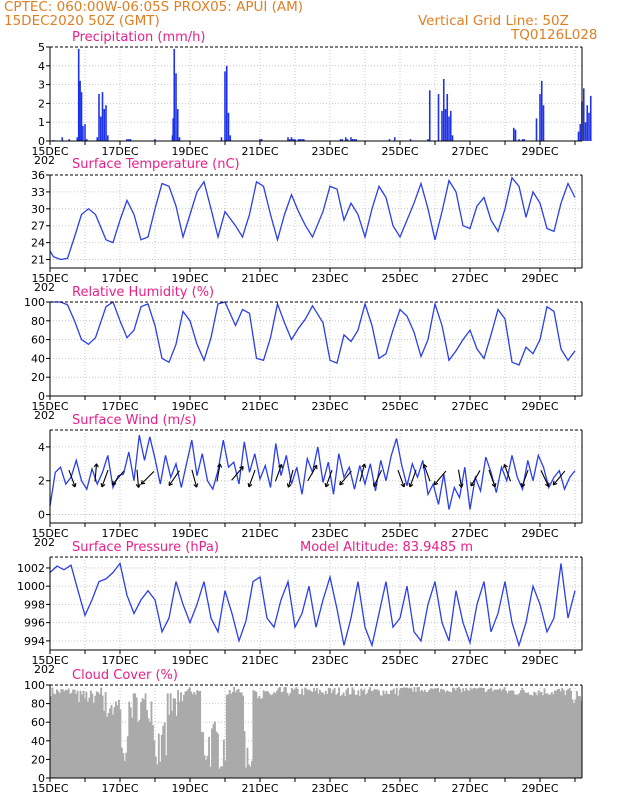 This screenshot has width=618, height=800. I want to click on x-tick-label: 27DEC, so click(469, 151).